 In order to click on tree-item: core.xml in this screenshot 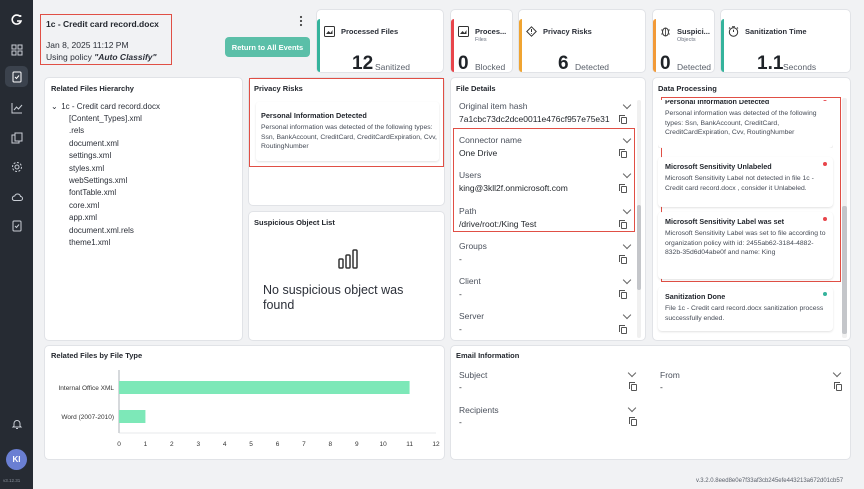, I will do `click(84, 205)`.